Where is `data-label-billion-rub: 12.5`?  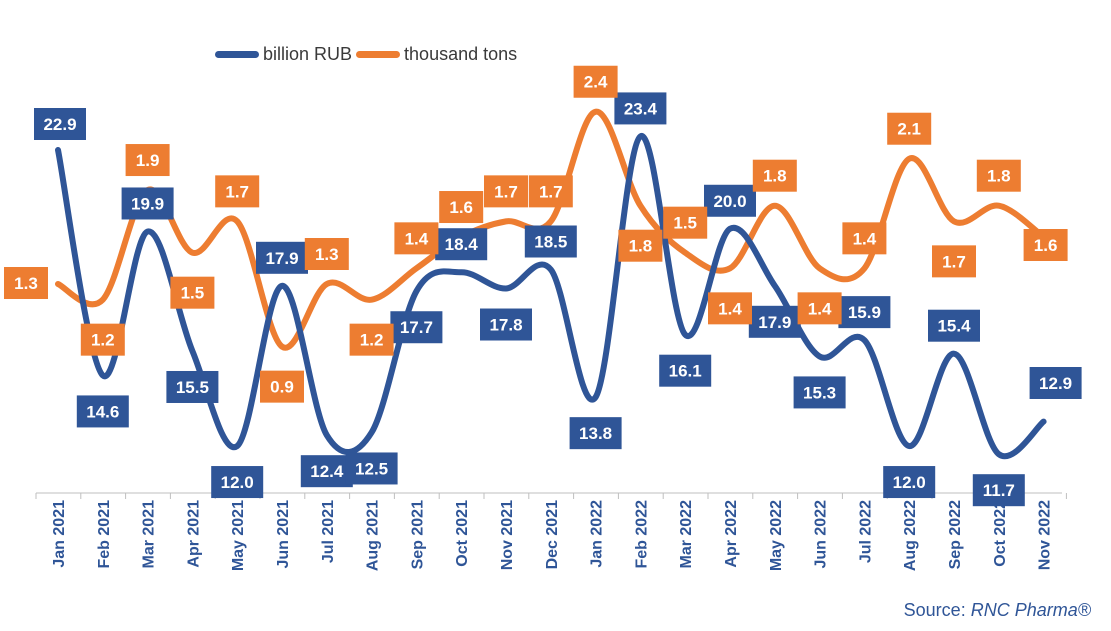
data-label-billion-rub: 12.5 is located at coordinates (371, 468).